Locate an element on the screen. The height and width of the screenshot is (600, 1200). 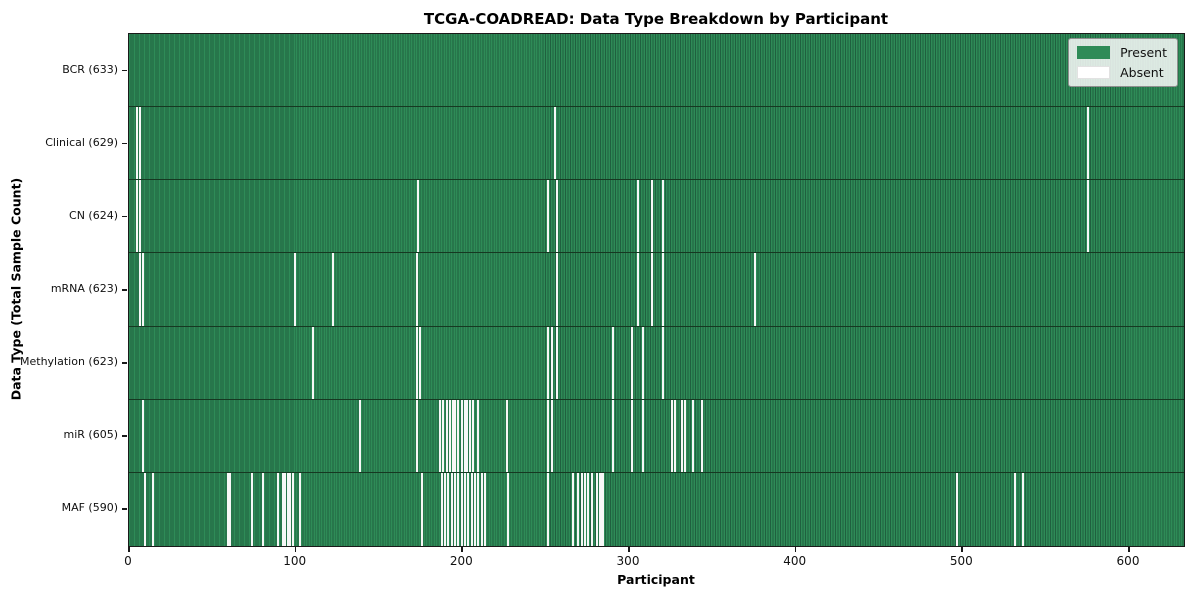
x-tick-label: 100 is located at coordinates (295, 561).